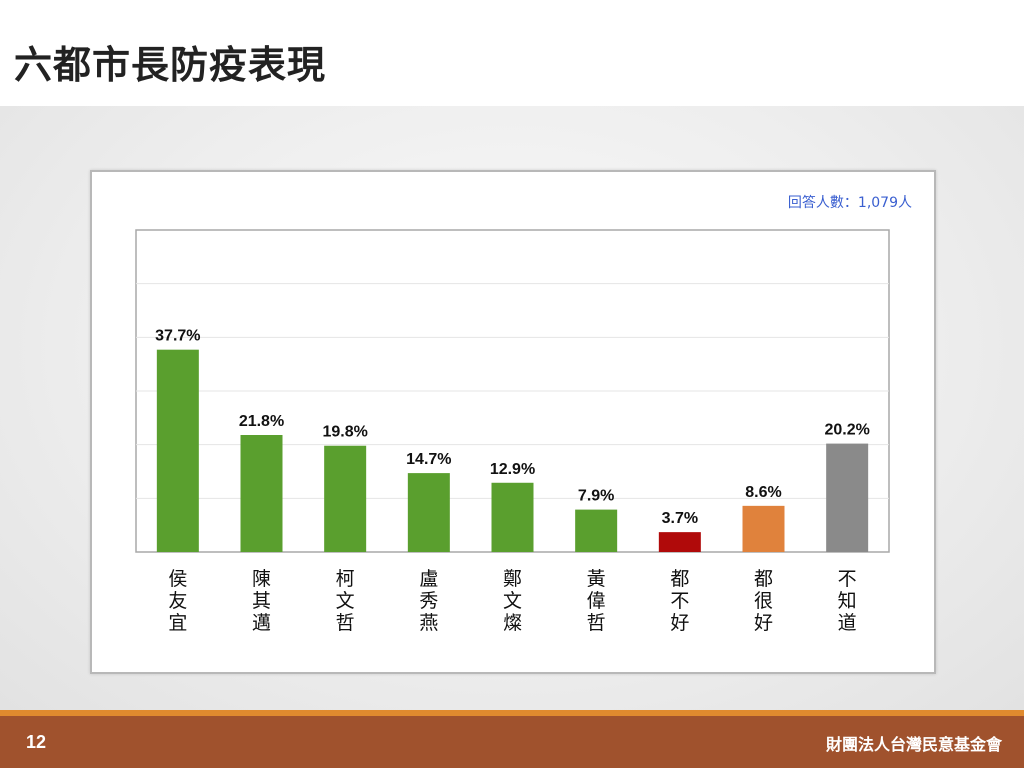 The image size is (1024, 768). I want to click on bar-value-label: 37.7%, so click(177, 336).